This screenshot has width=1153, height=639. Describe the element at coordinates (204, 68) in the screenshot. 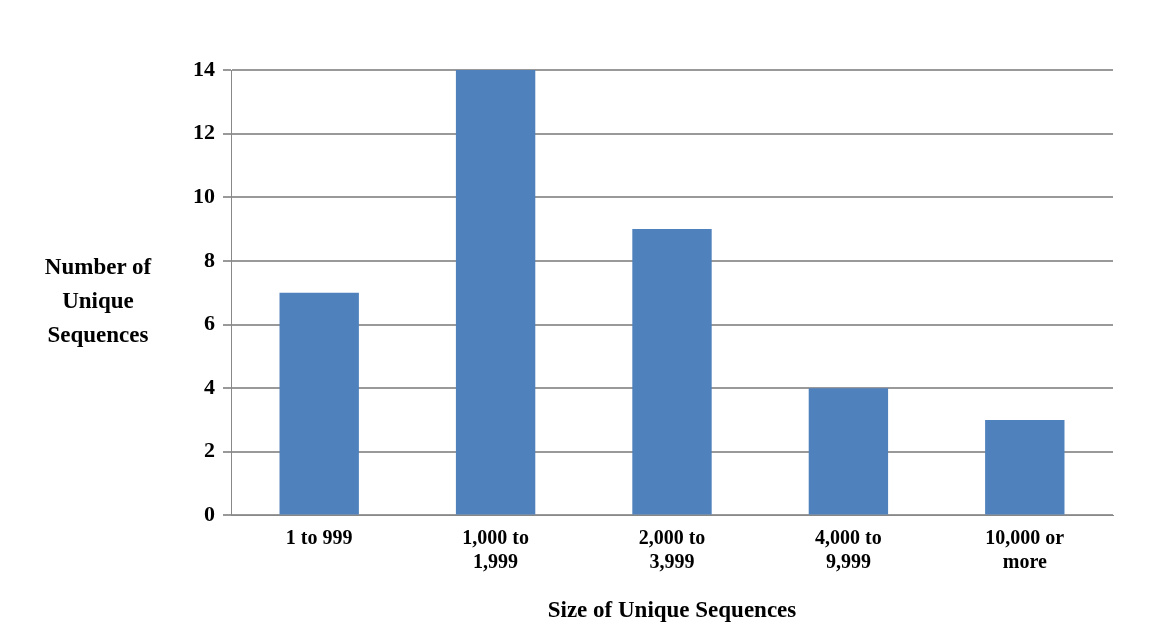

I see `y-tick-label: 14` at that location.